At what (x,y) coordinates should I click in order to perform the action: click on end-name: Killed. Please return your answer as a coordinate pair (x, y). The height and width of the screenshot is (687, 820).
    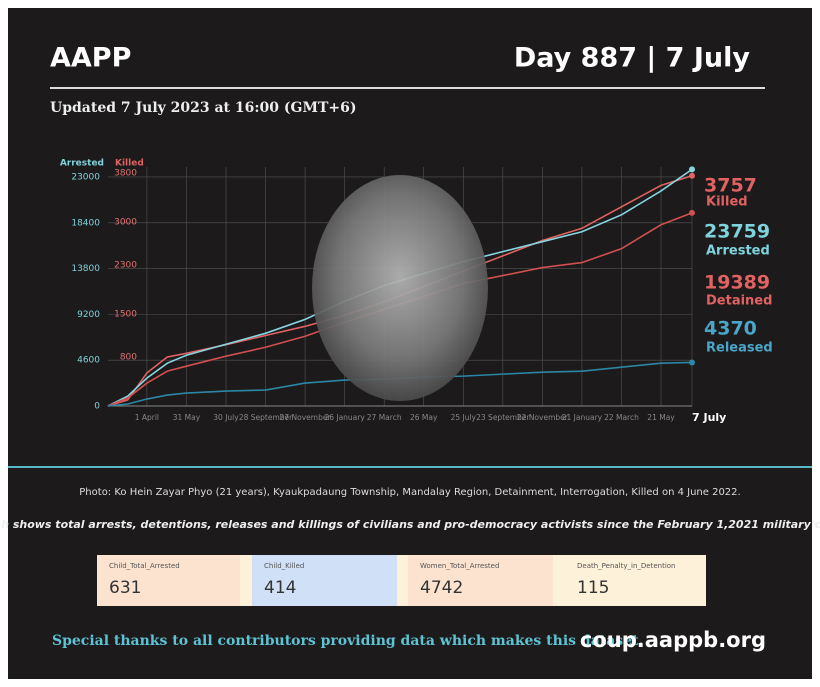
    Looking at the image, I should click on (727, 202).